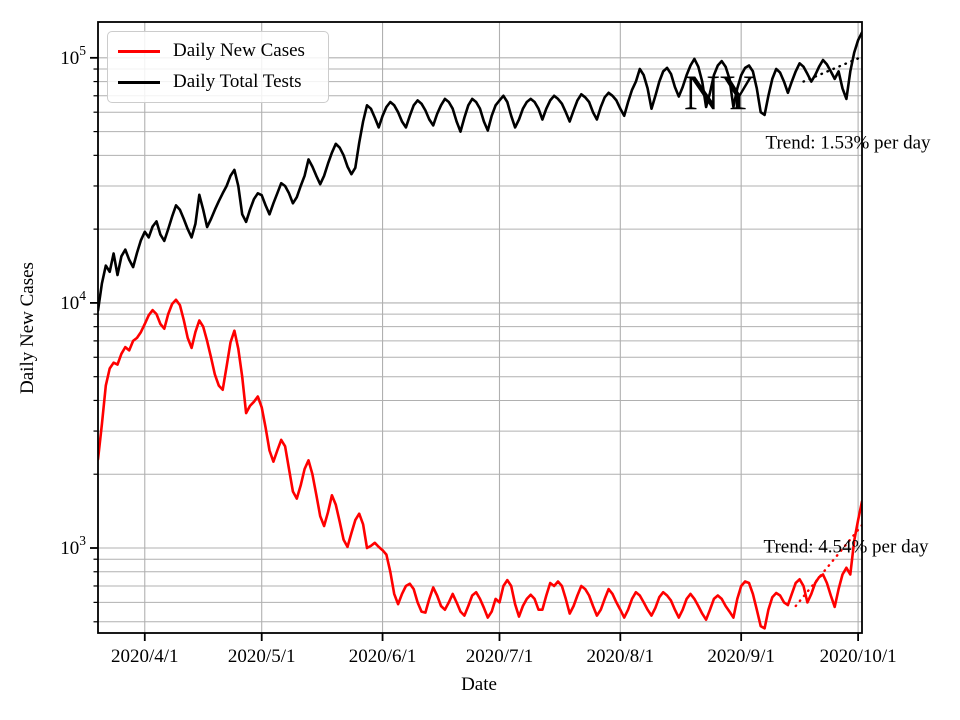 Image resolution: width=960 pixels, height=720 pixels. What do you see at coordinates (383, 656) in the screenshot?
I see `x-tick-label: 2020/6/1` at bounding box center [383, 656].